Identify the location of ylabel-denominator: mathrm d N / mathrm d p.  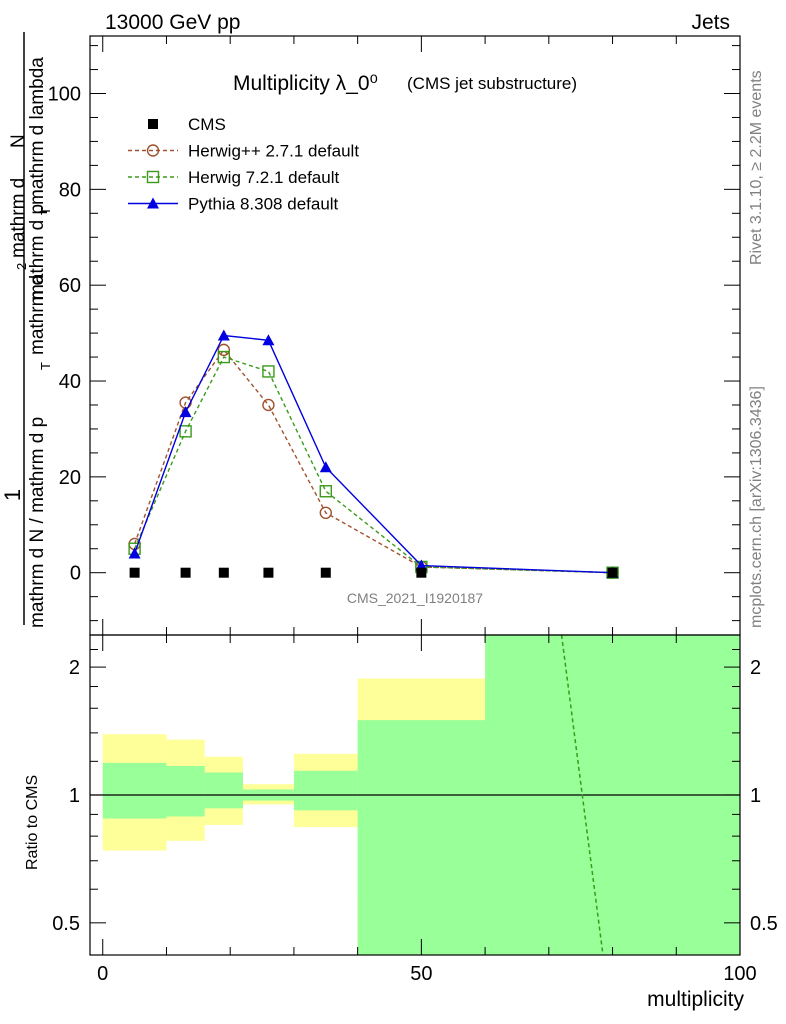
(37, 522).